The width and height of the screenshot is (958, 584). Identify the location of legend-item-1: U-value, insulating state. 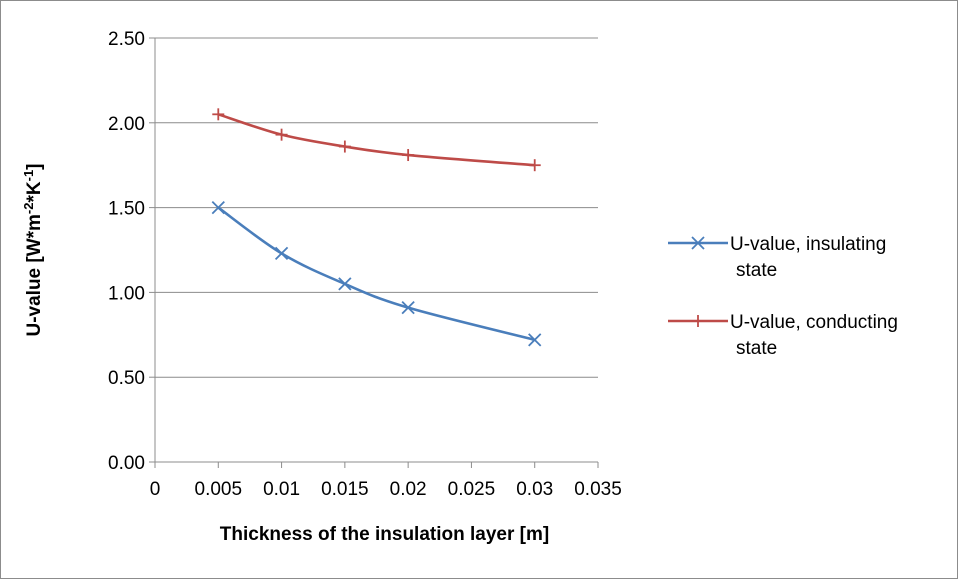
(777, 257).